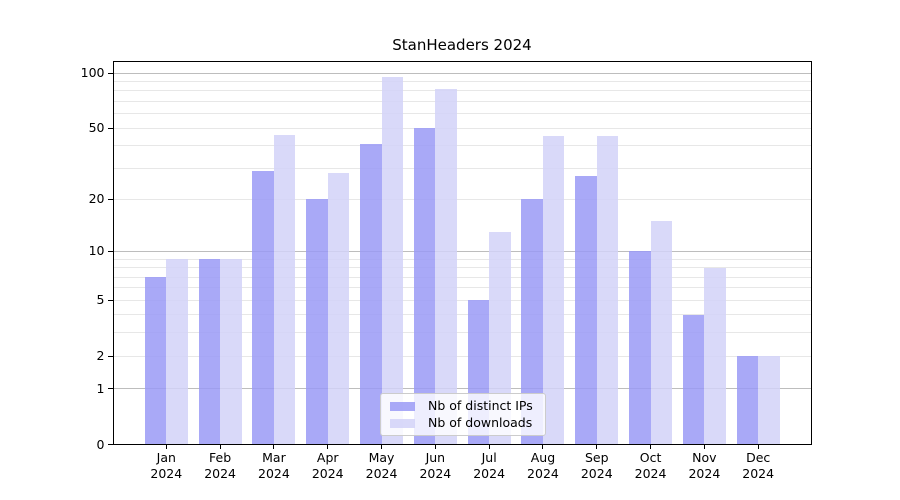 The height and width of the screenshot is (500, 900). Describe the element at coordinates (543, 457) in the screenshot. I see `x-tick-month: Aug` at that location.